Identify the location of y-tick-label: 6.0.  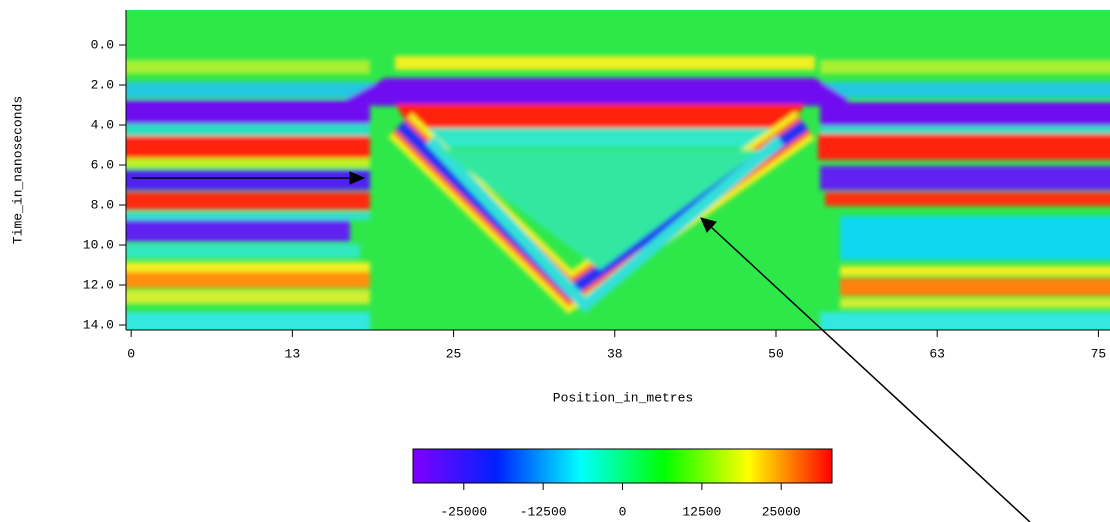
(102, 164).